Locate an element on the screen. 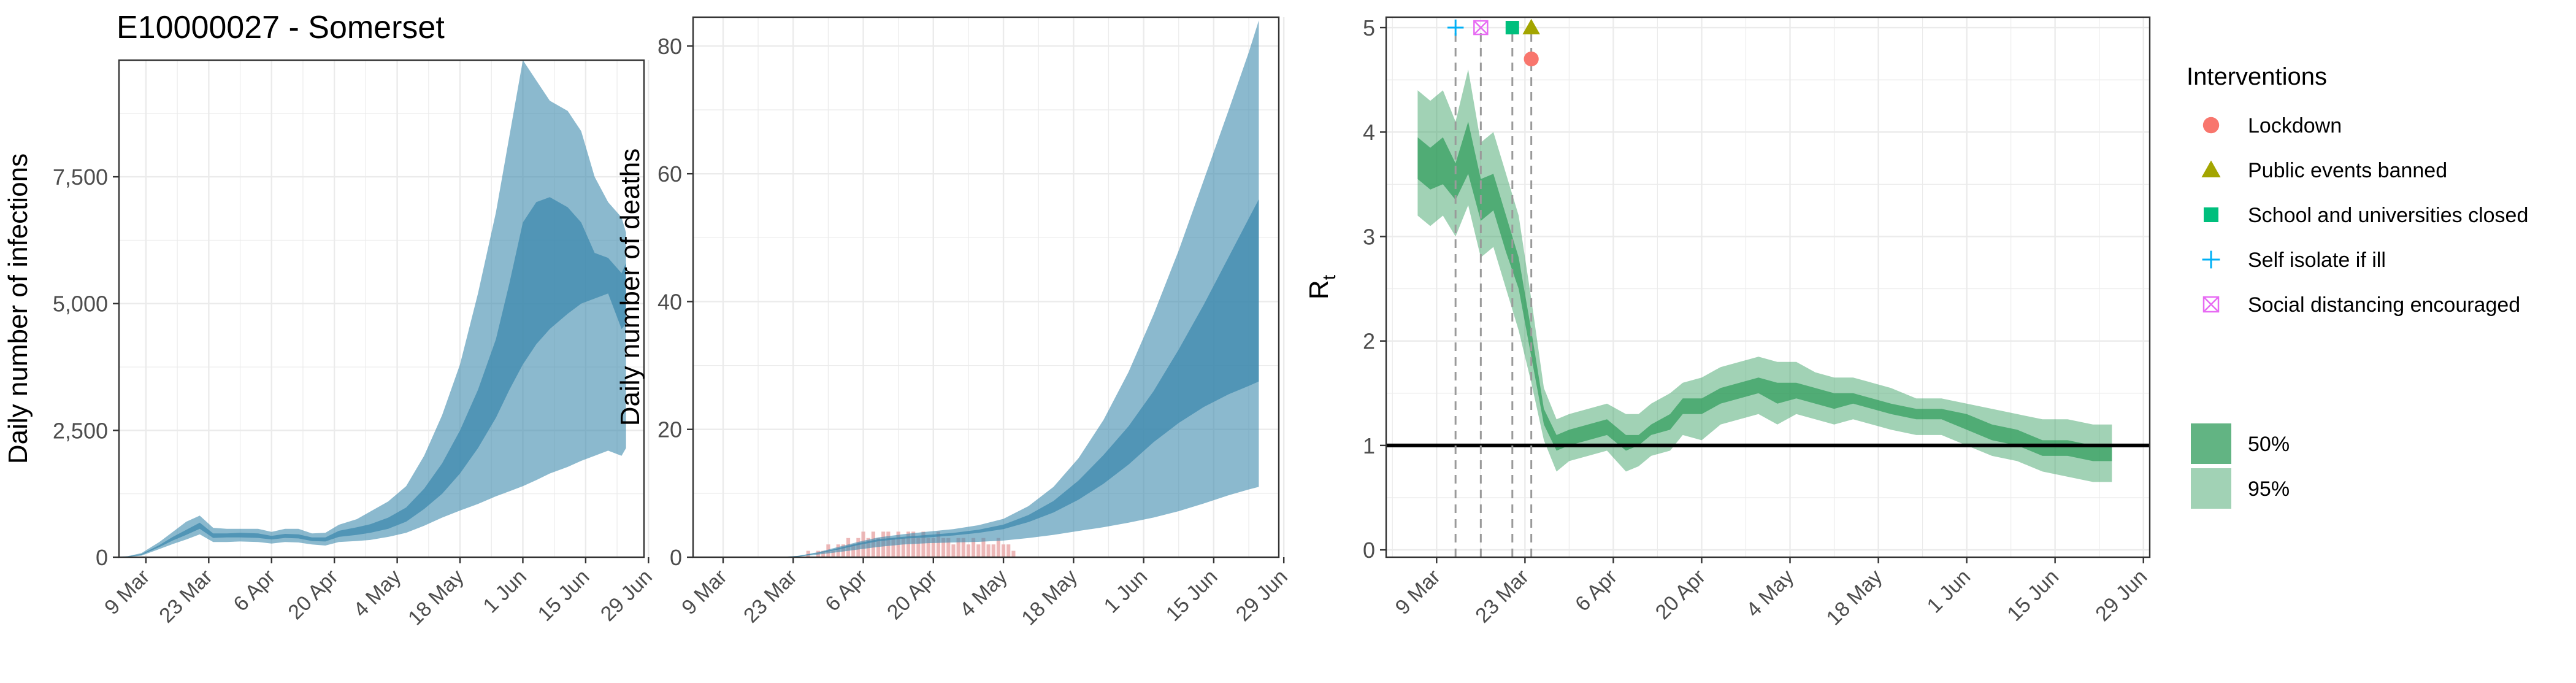 The width and height of the screenshot is (2576, 683). y-tick-label: 5 is located at coordinates (1369, 28).